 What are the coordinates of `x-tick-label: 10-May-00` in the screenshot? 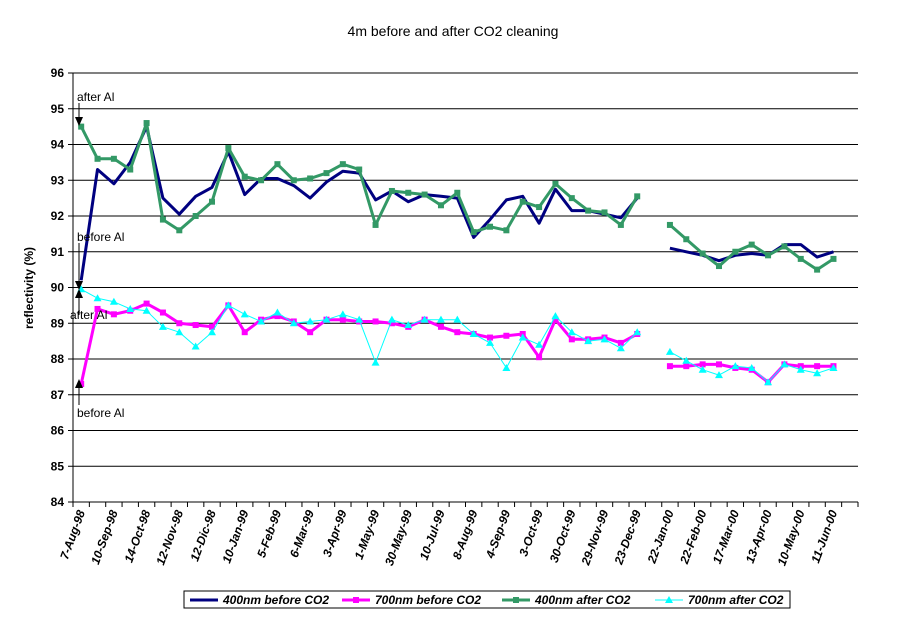 It's located at (791, 538).